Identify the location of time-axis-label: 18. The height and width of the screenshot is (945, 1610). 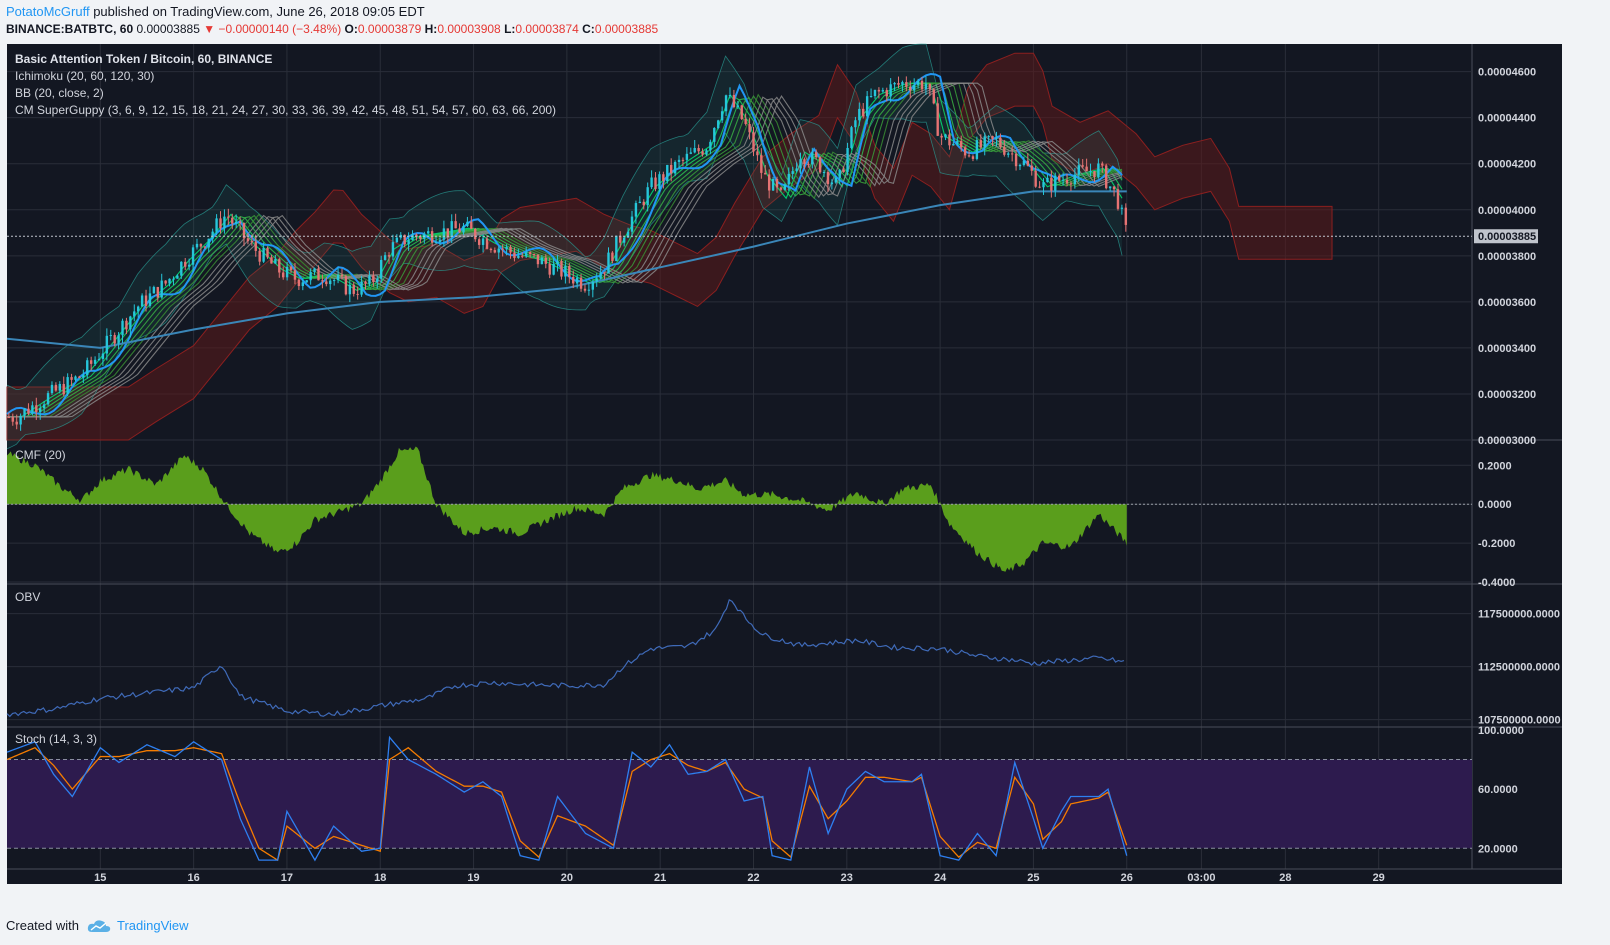
(380, 878).